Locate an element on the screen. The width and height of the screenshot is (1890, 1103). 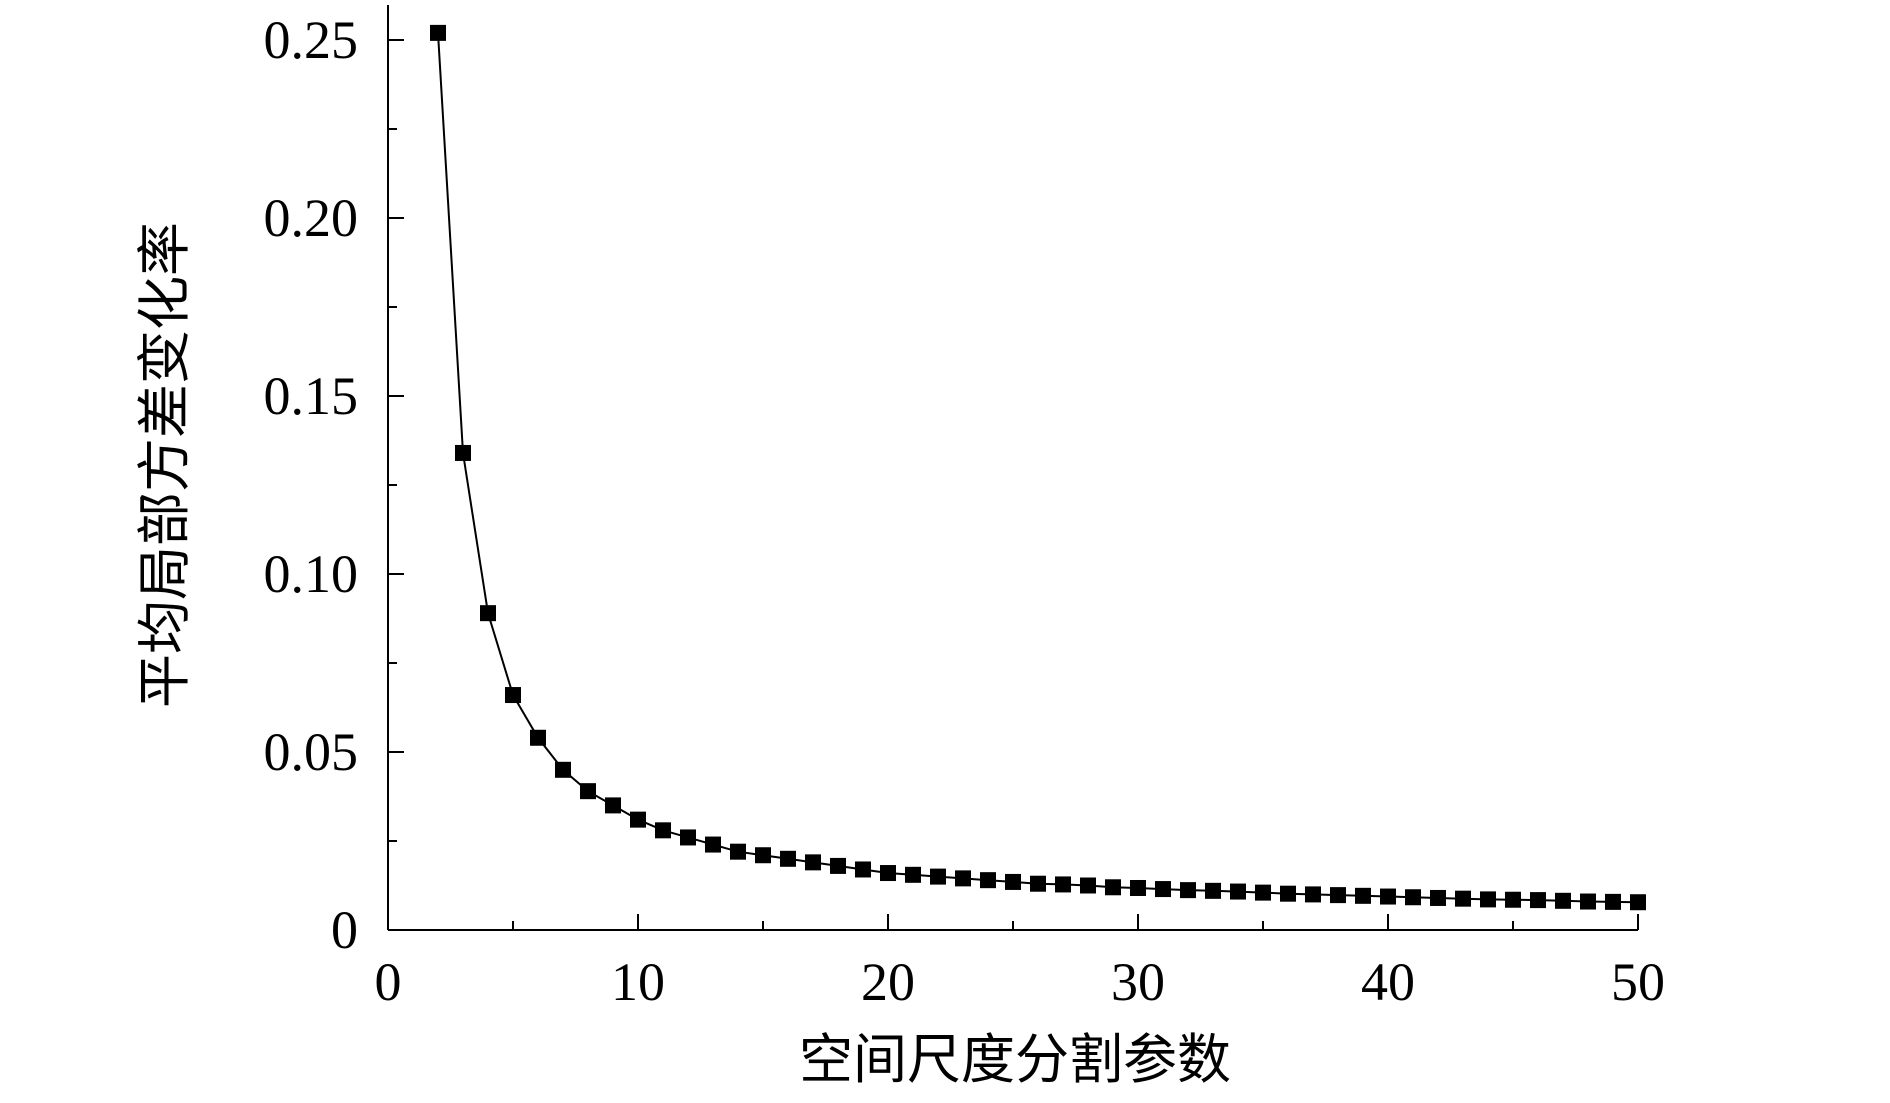
y-tick-label: 0.05 is located at coordinates (311, 752).